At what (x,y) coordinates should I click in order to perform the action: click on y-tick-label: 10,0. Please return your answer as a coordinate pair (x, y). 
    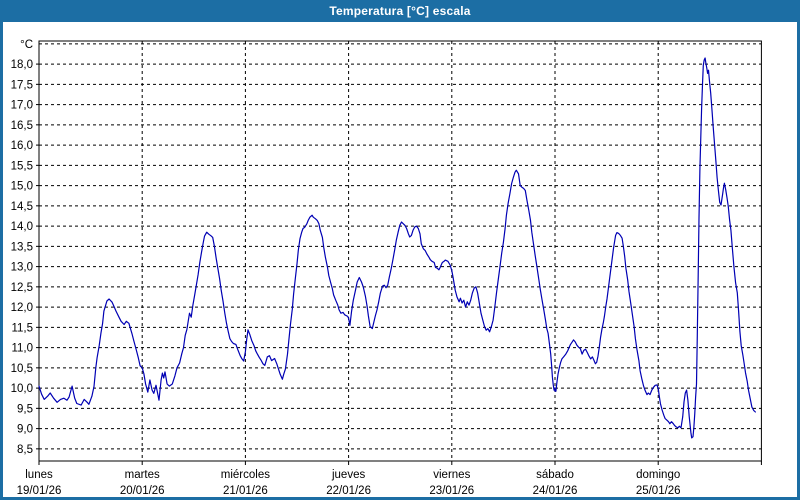
    Looking at the image, I should click on (22, 389).